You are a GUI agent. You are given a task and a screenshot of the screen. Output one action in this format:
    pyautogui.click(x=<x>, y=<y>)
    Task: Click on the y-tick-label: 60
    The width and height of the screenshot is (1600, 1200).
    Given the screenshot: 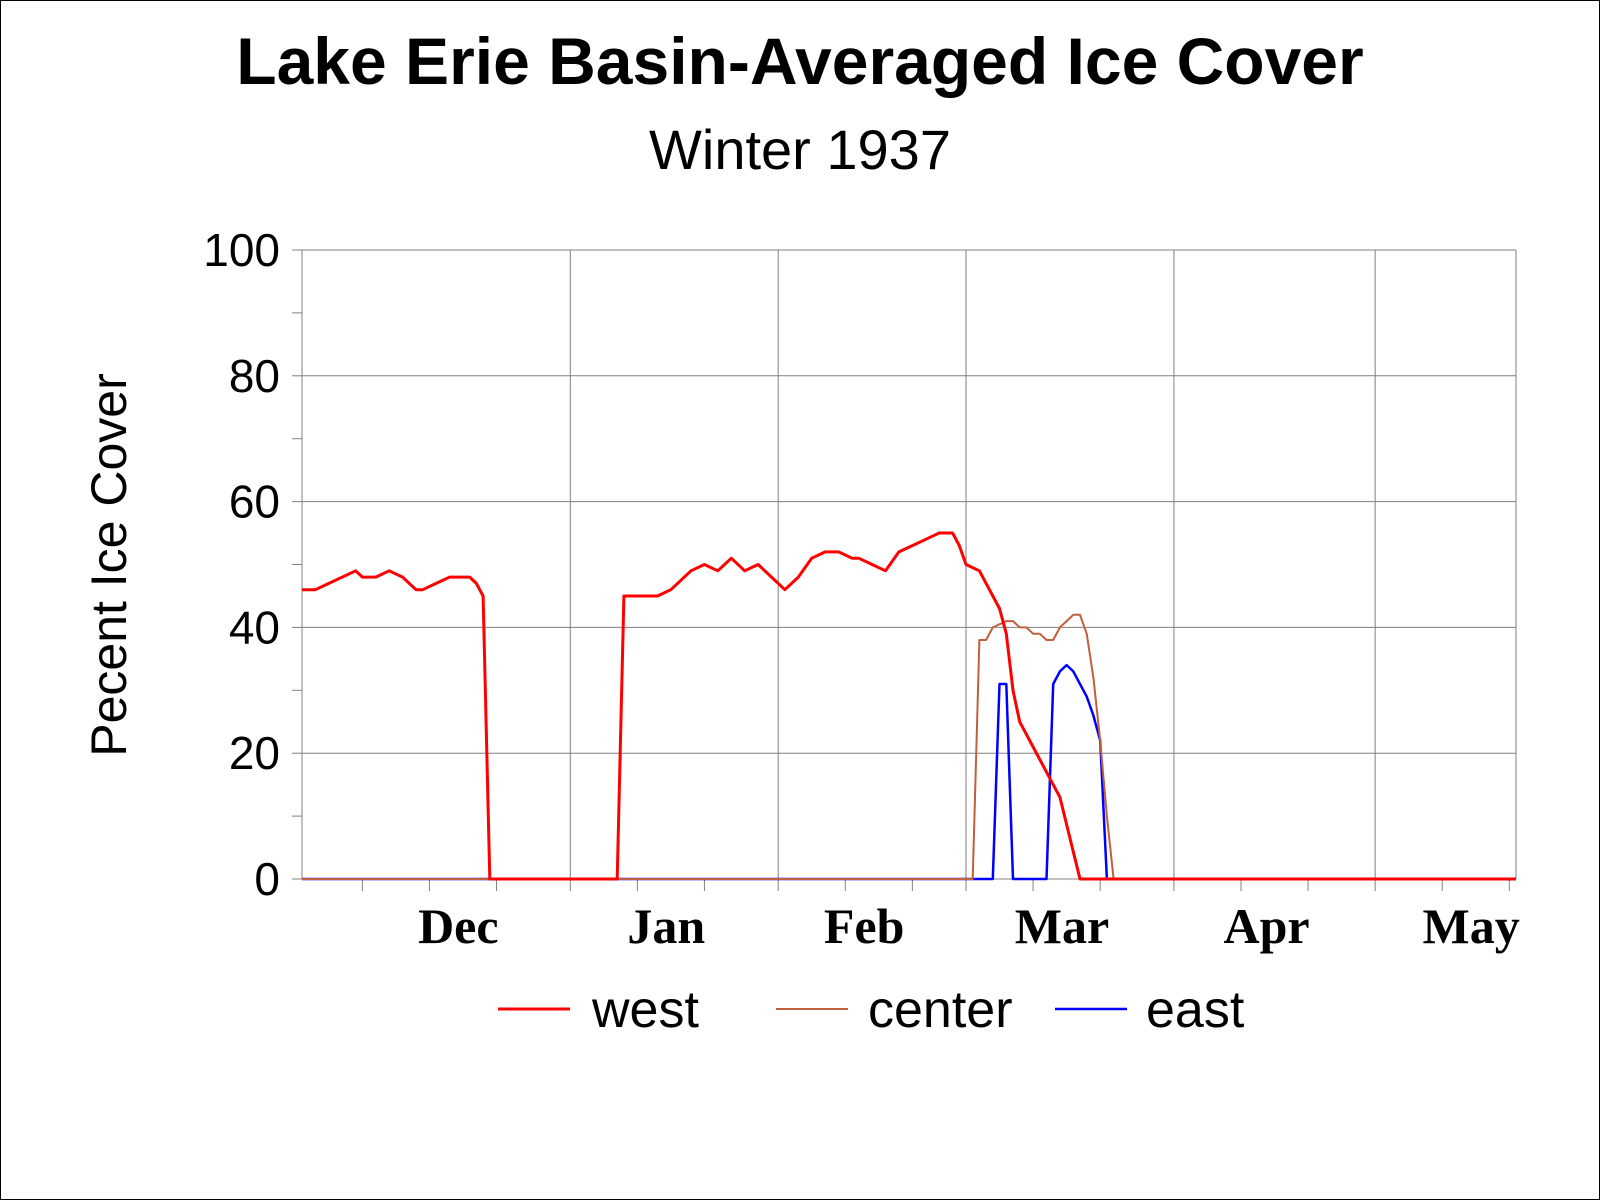 What is the action you would take?
    pyautogui.click(x=254, y=502)
    